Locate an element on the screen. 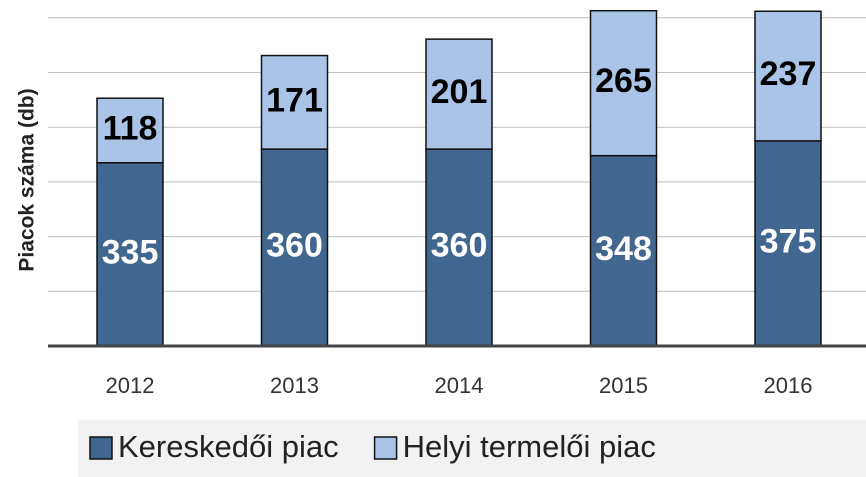  legend-label: Helyi termelői piac is located at coordinates (529, 446).